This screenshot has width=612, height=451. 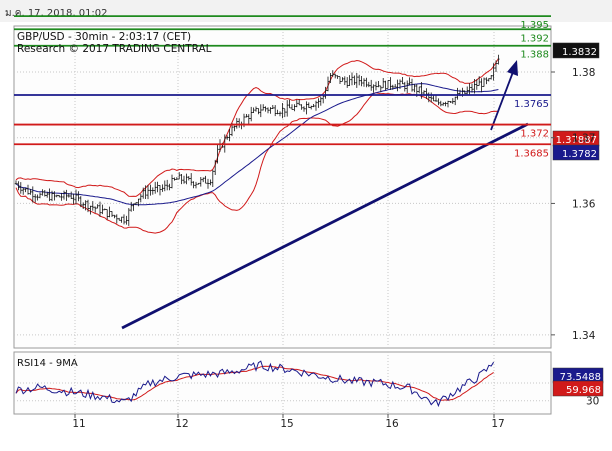 I want to click on current-price-tag-box, so click(x=576, y=50).